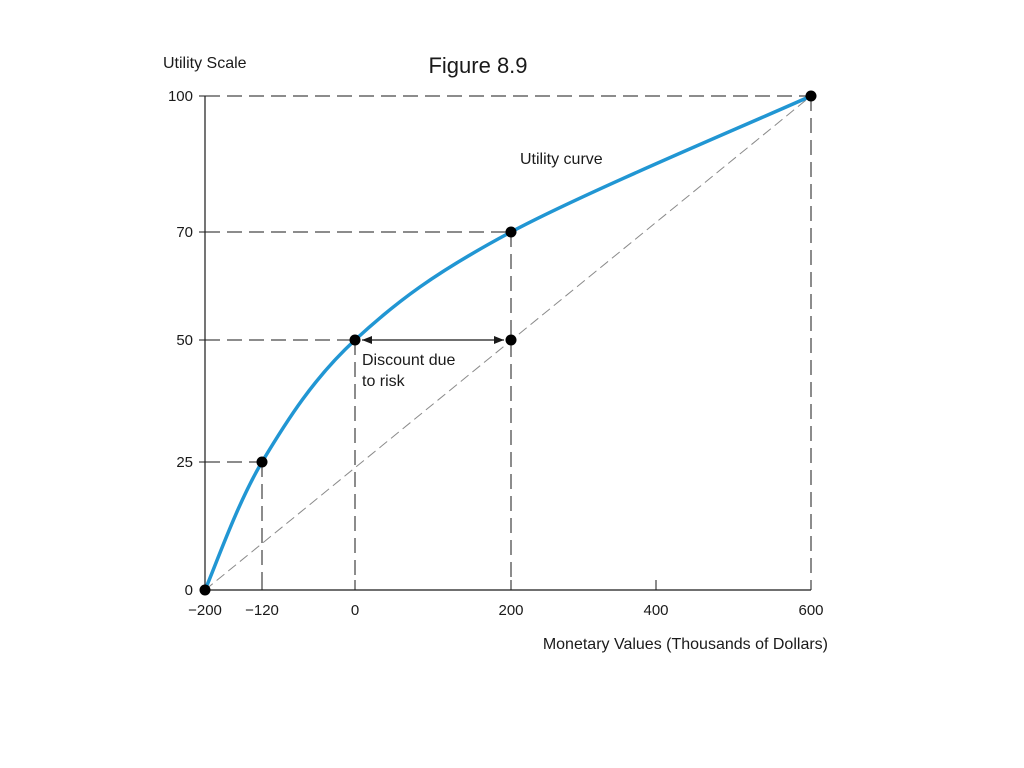 Image resolution: width=1024 pixels, height=768 pixels. What do you see at coordinates (499, 340) in the screenshot?
I see `arrowhead-right` at bounding box center [499, 340].